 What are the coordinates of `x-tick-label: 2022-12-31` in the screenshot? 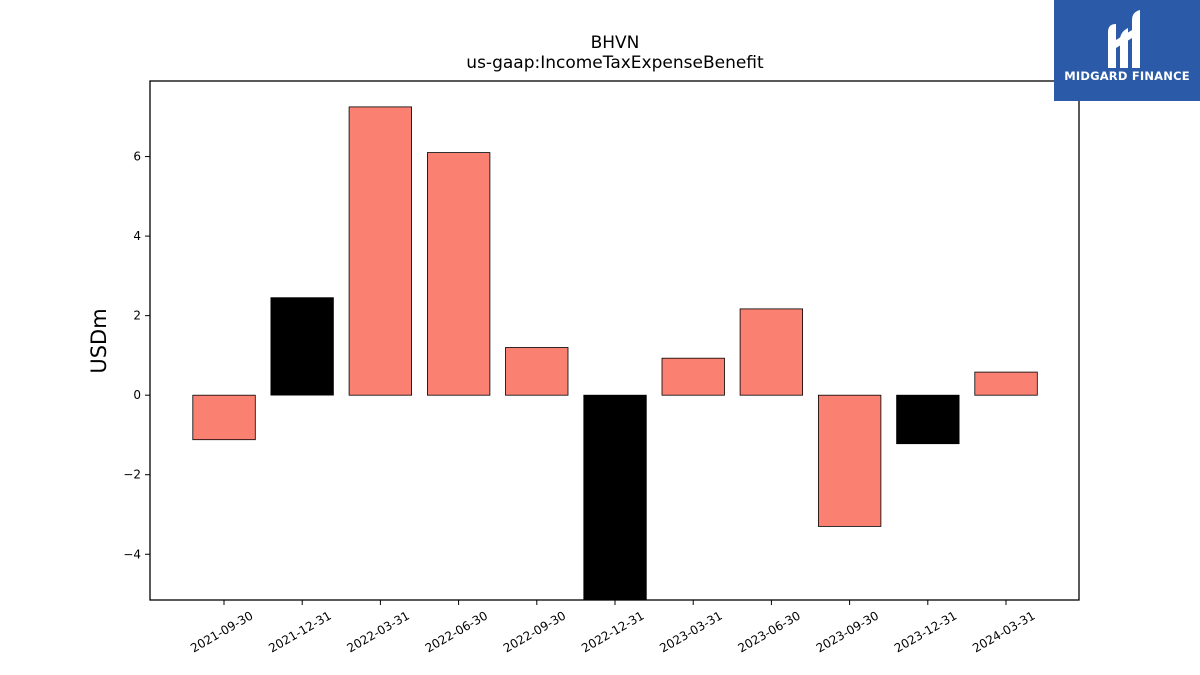 It's located at (612, 631).